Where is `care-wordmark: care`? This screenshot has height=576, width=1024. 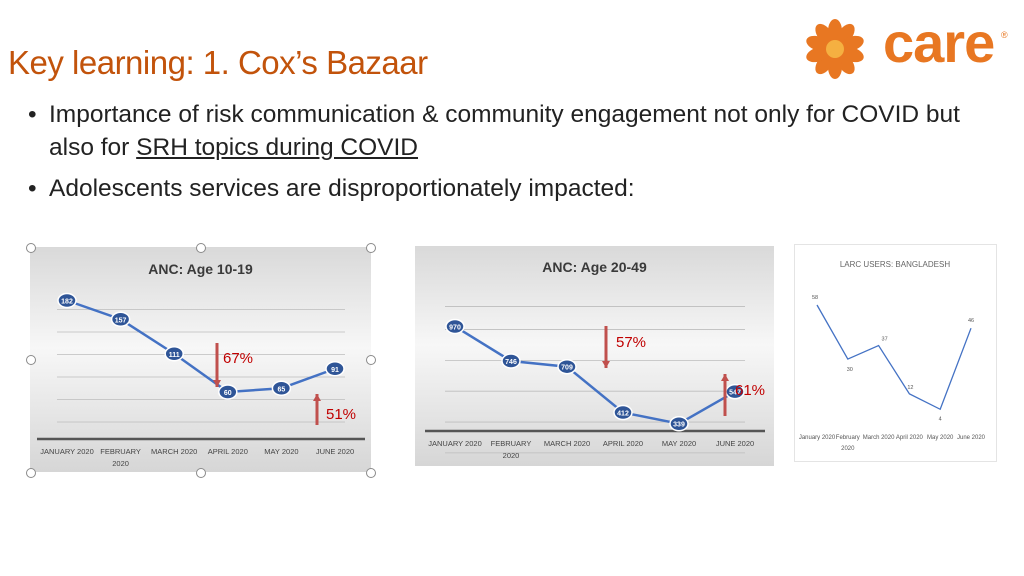
care-wordmark: care is located at coordinates (939, 42).